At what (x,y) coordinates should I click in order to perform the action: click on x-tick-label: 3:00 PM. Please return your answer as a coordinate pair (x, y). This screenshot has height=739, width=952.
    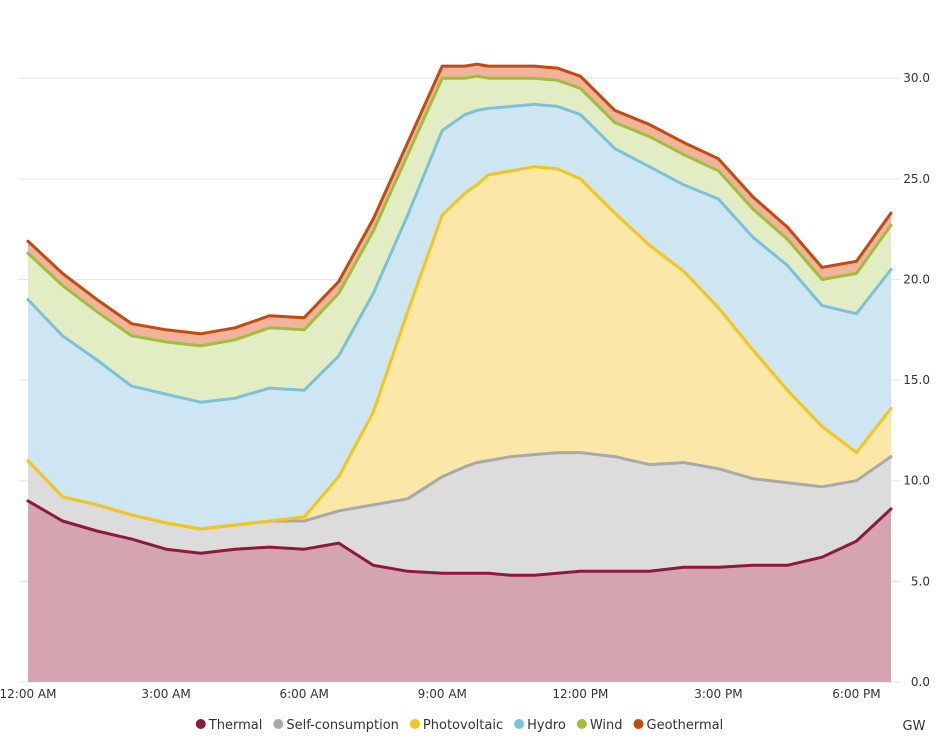
    Looking at the image, I should click on (718, 694).